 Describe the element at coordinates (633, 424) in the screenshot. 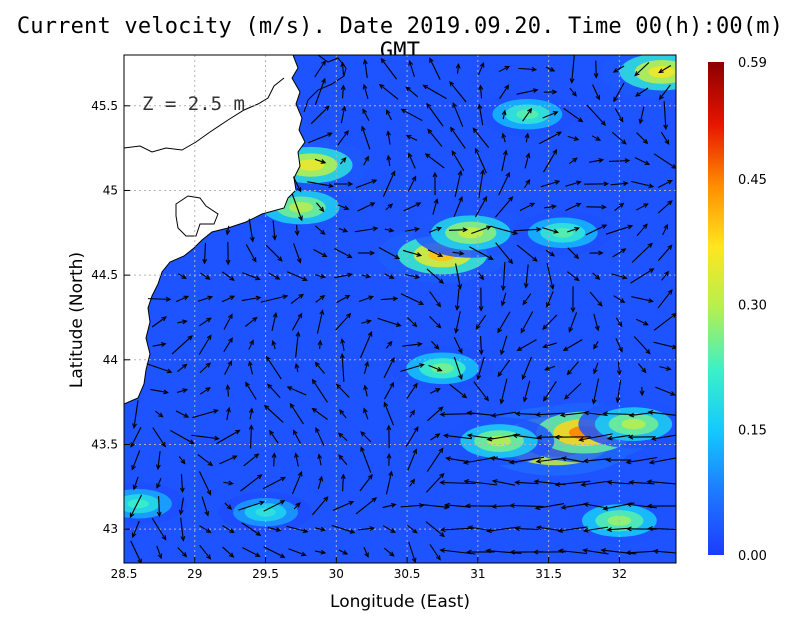

I see `speed-feature` at that location.